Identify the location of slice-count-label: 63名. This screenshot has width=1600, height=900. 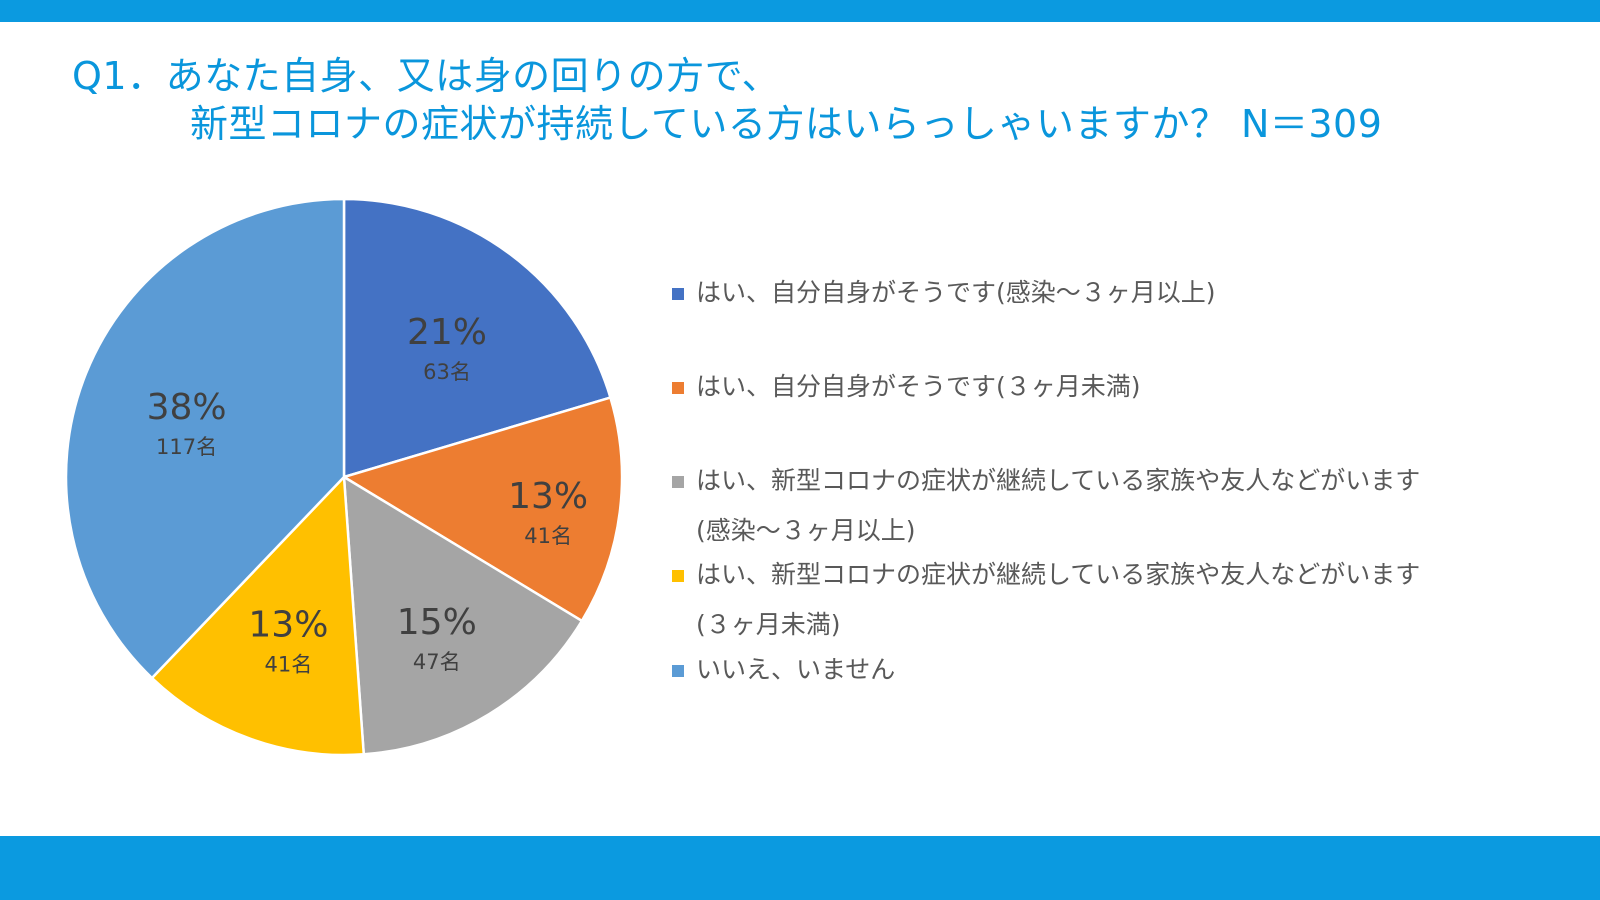
(447, 372).